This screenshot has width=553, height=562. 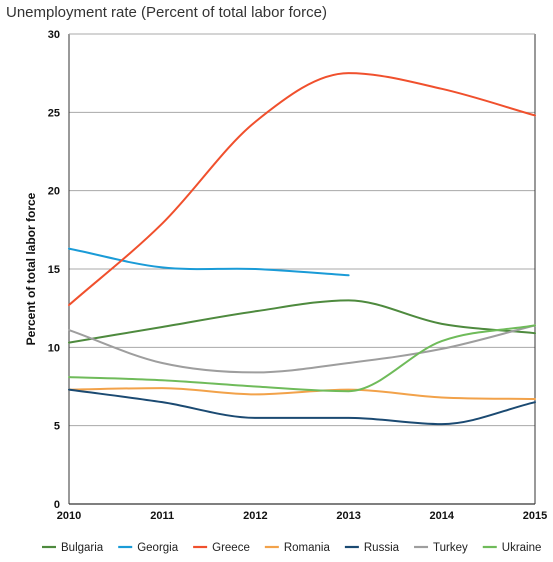 What do you see at coordinates (302, 321) in the screenshot?
I see `series-line-bulgaria` at bounding box center [302, 321].